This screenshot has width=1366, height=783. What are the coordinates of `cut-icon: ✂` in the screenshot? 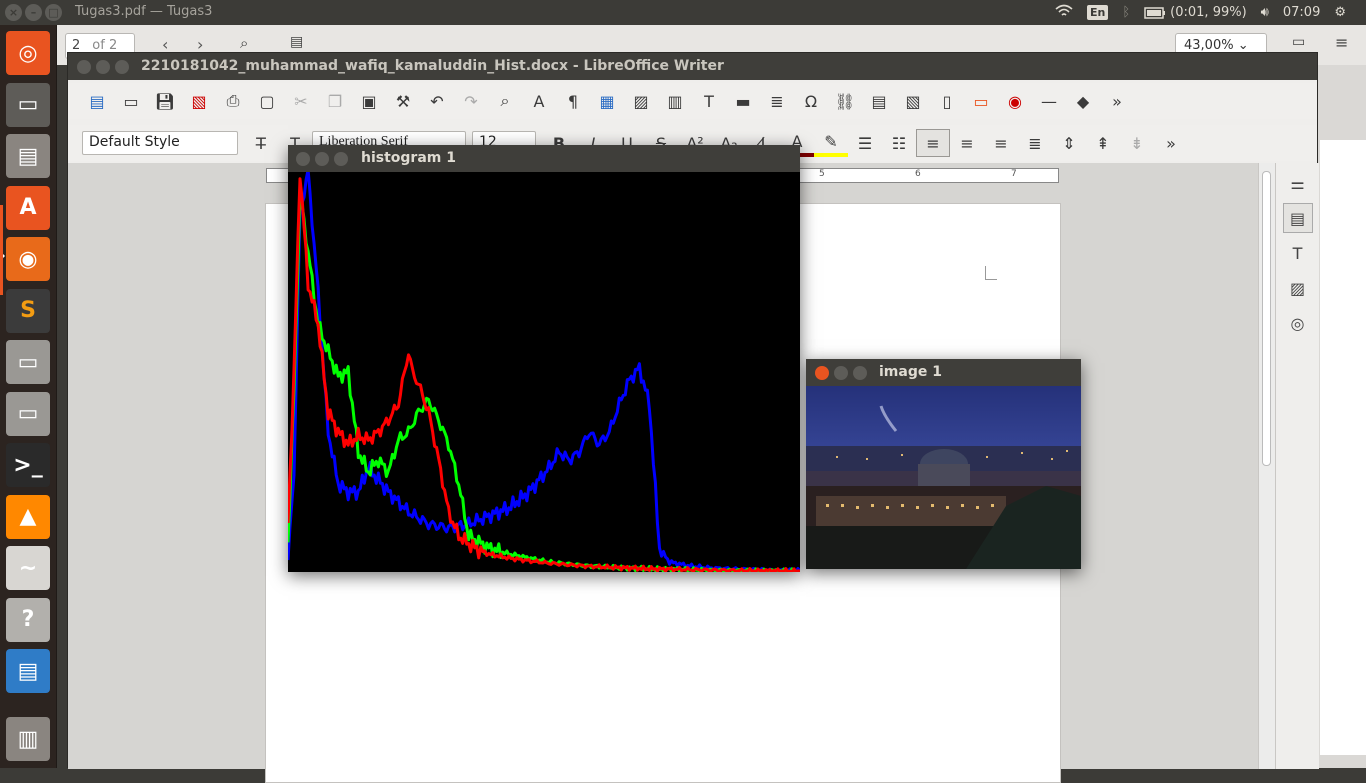 It's located at (301, 101).